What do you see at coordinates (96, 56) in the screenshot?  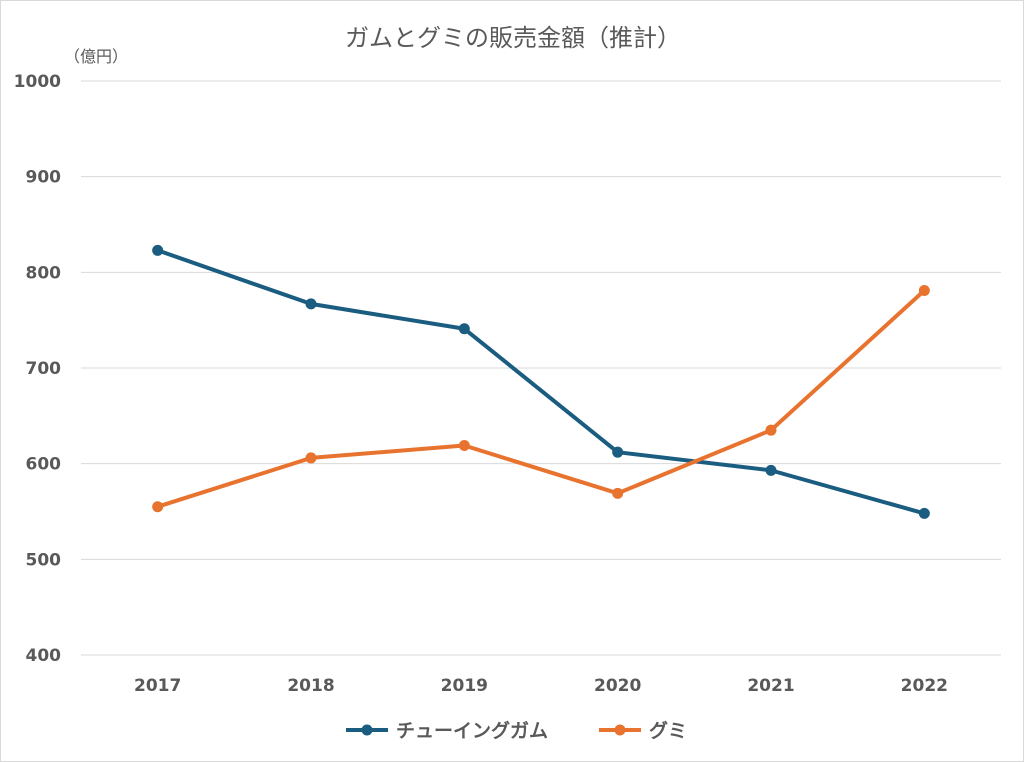 I see `y-axis-unit-label: （億円）` at bounding box center [96, 56].